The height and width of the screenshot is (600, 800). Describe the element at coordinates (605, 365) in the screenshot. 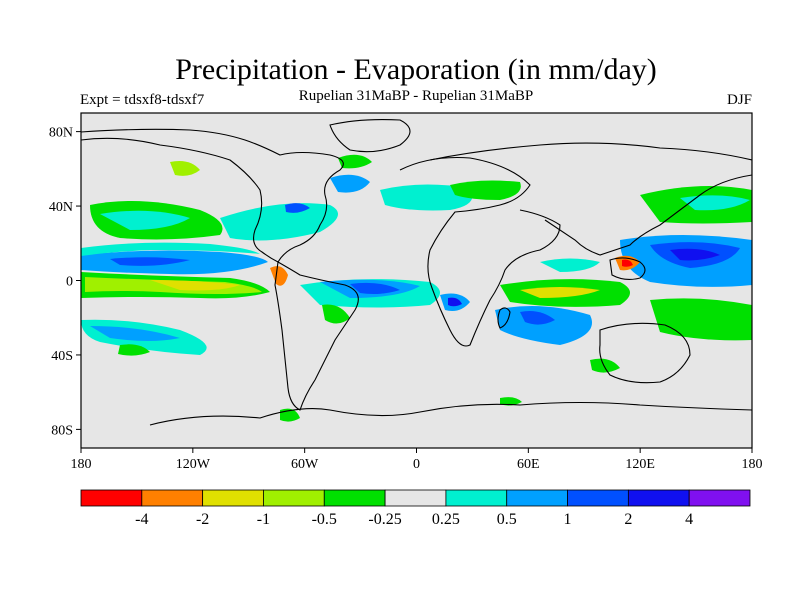

I see `field-patch-australia-green` at that location.